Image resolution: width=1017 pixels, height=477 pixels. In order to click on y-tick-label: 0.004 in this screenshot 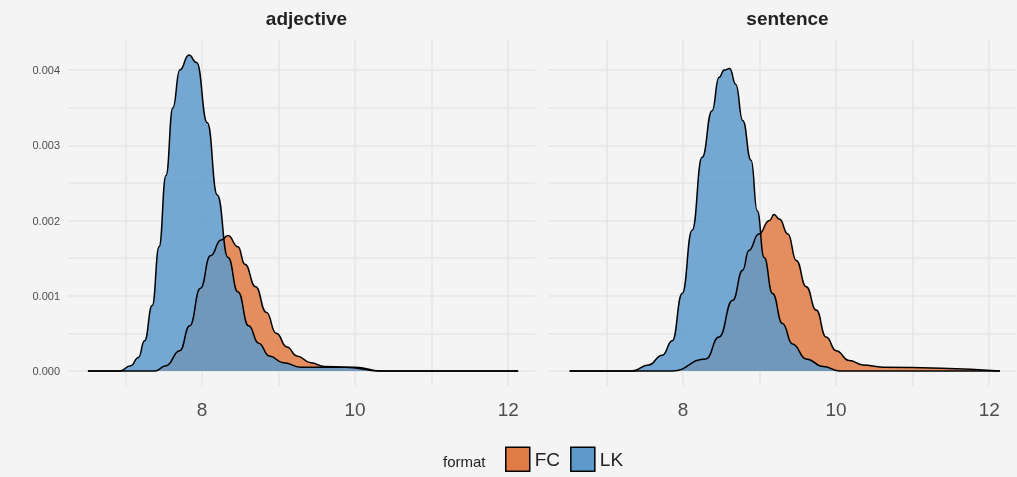, I will do `click(46, 70)`.